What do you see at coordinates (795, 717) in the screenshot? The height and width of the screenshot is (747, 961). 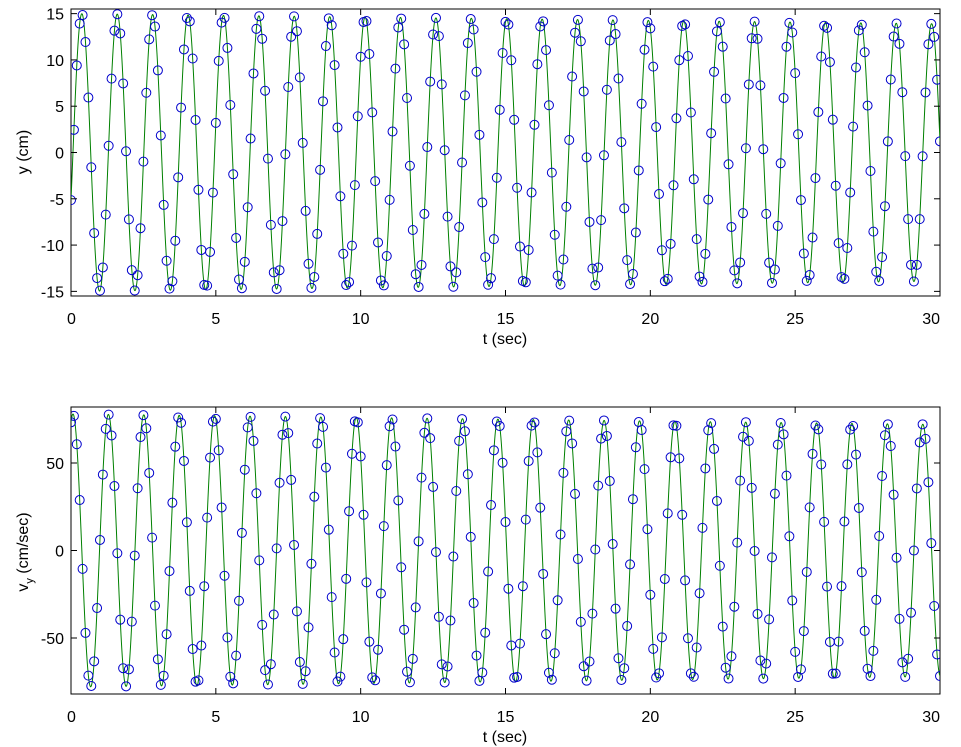 I see `x-tick-label: 25` at bounding box center [795, 717].